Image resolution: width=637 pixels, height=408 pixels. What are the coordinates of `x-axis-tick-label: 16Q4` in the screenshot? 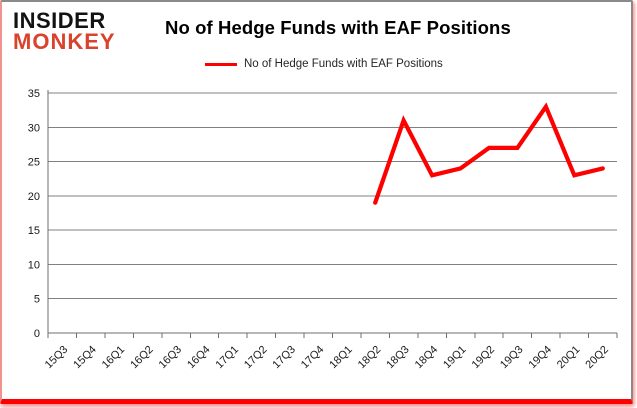 It's located at (199, 358).